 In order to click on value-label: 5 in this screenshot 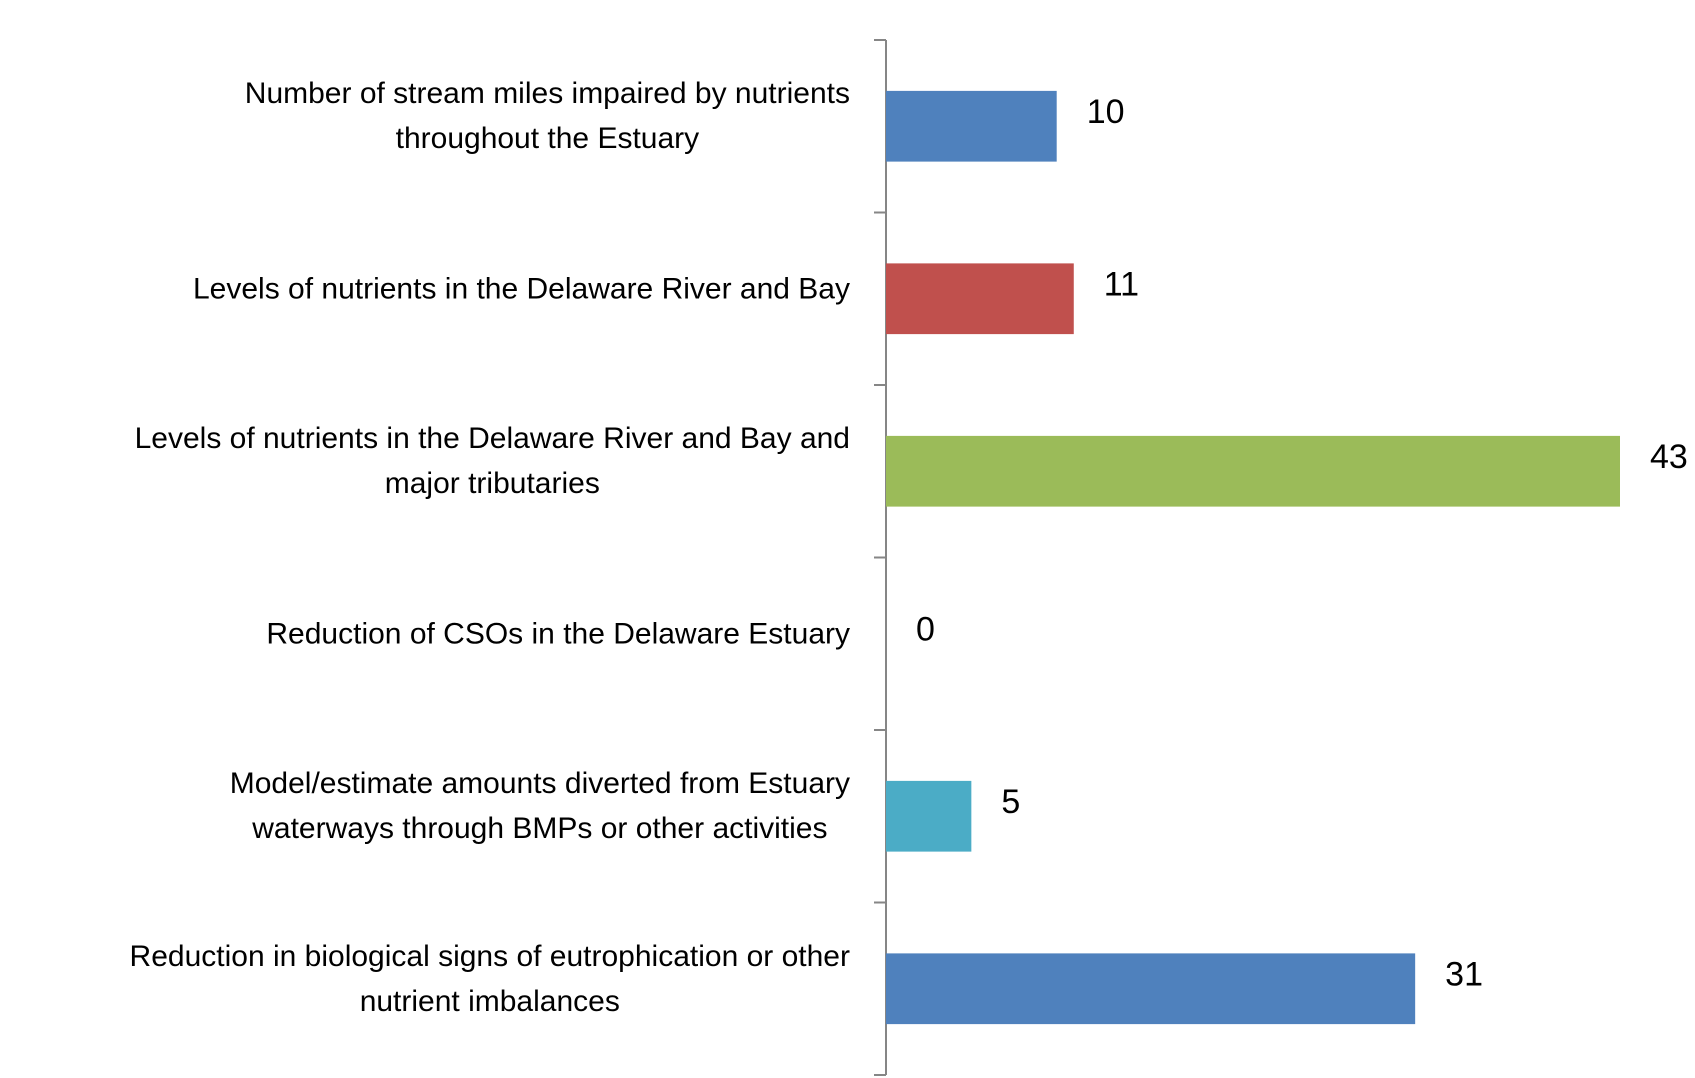, I will do `click(1010, 802)`.